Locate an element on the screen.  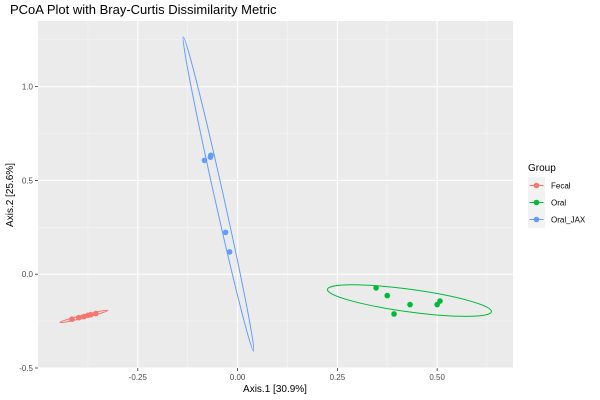
x-tick-label: 0.50 is located at coordinates (437, 377).